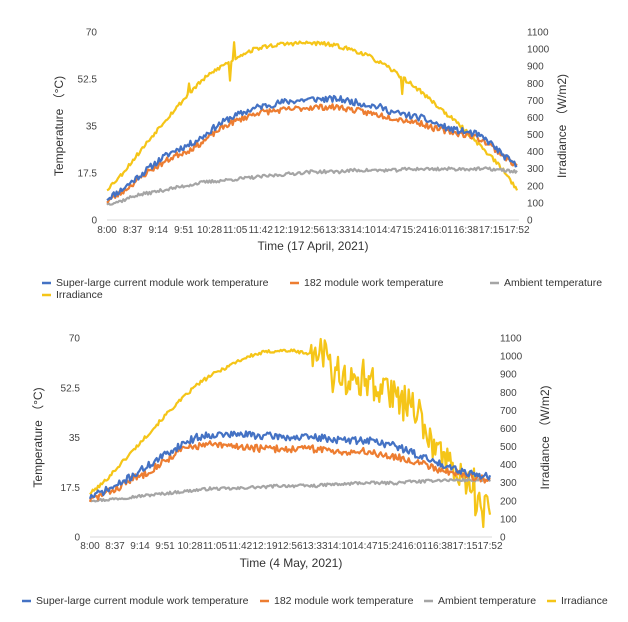 The height and width of the screenshot is (622, 628). I want to click on series-line-182-module-work-temperature, so click(289, 471).